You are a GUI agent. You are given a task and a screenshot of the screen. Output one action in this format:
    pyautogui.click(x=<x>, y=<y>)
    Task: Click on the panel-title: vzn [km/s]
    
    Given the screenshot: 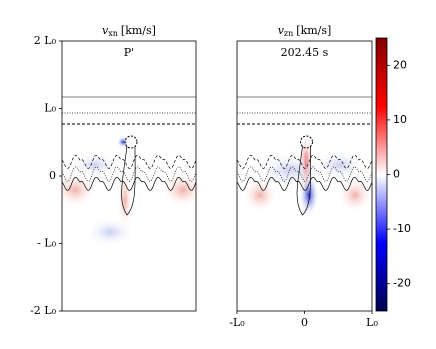 What is the action you would take?
    pyautogui.click(x=305, y=31)
    